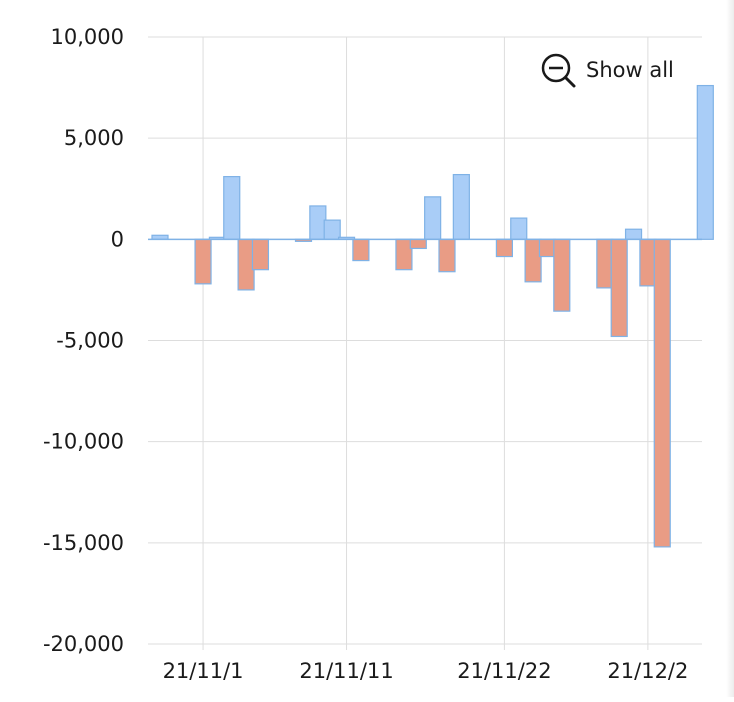 The height and width of the screenshot is (702, 734). I want to click on y-tick-label: -20,000, so click(83, 644).